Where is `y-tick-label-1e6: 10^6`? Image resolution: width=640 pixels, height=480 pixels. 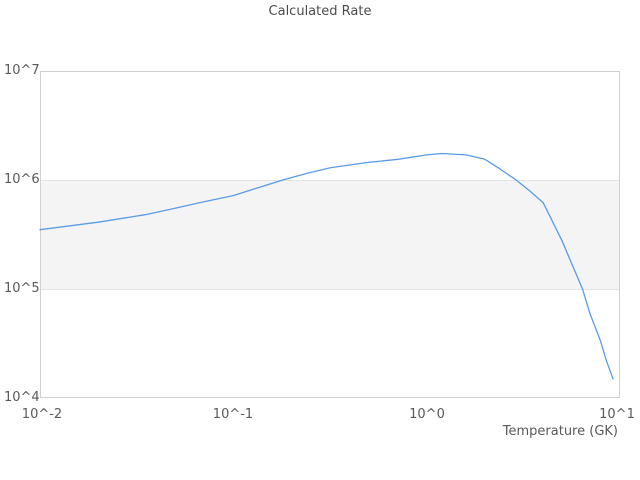 y-tick-label-1e6: 10^6 is located at coordinates (22, 179).